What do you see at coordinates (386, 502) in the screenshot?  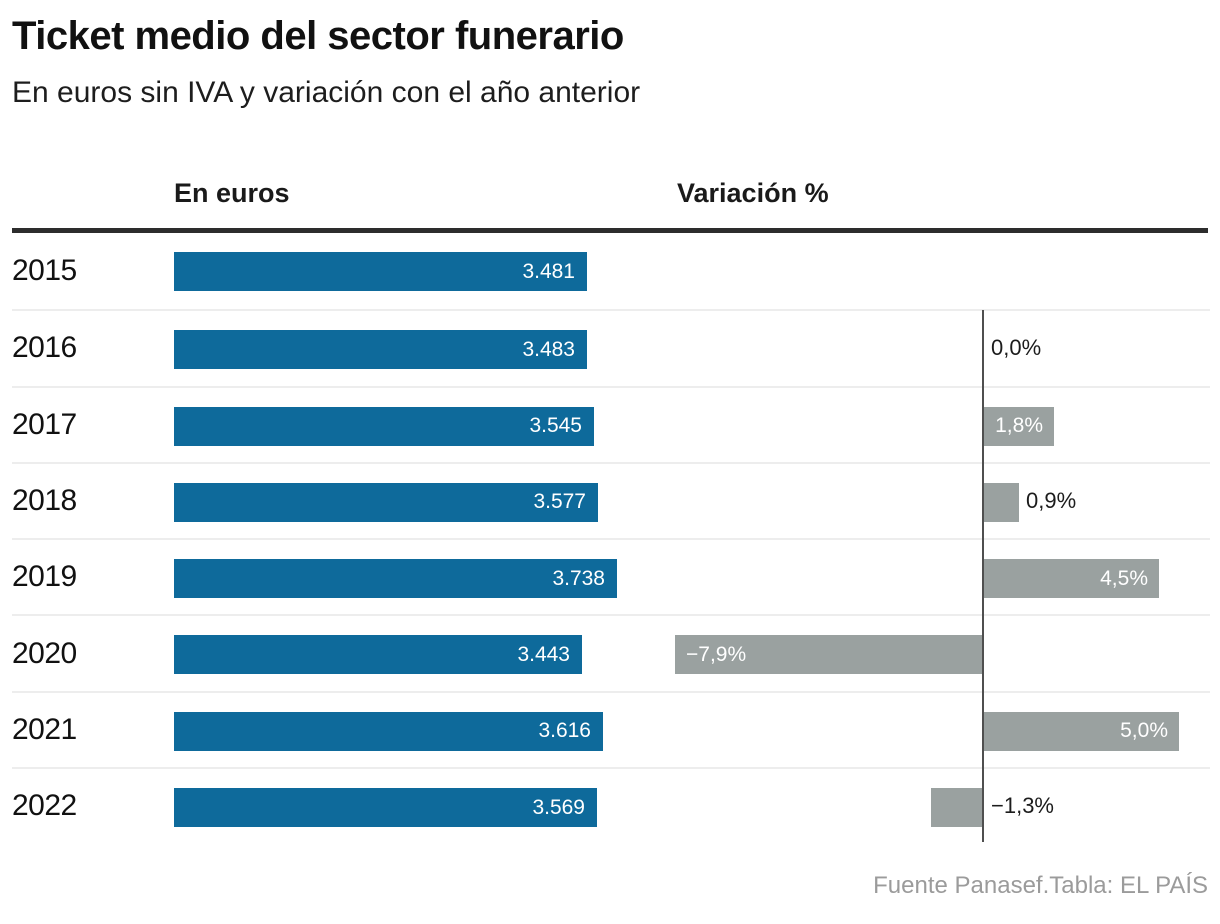 I see `euro-bar: 3.577` at bounding box center [386, 502].